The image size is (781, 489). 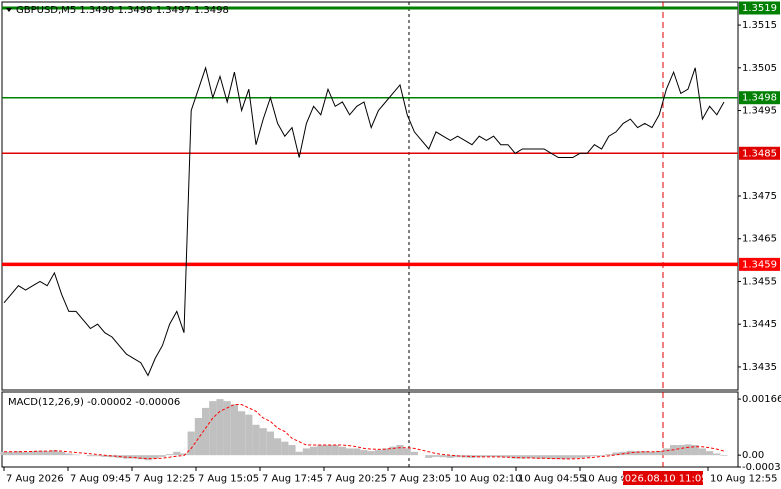 What do you see at coordinates (364, 432) in the screenshot?
I see `signal-line` at bounding box center [364, 432].